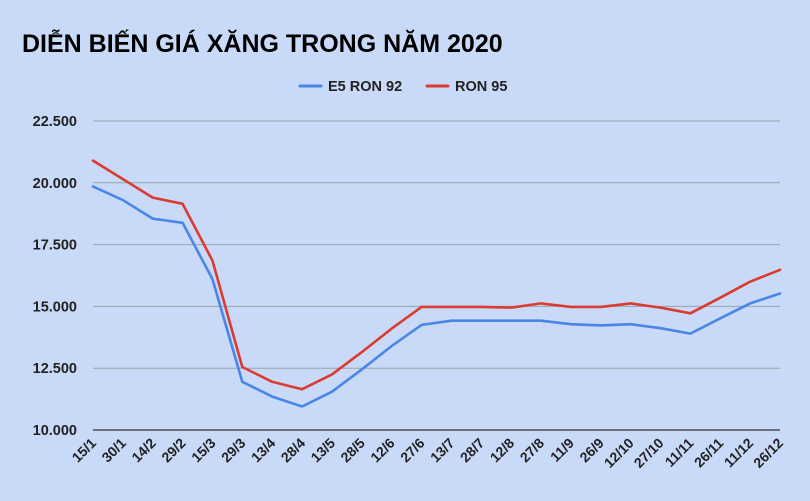 The image size is (810, 501). I want to click on y-axis-ticks: 10.000 12.500 15.000 17.500 20.000 22.500, so click(55, 276).